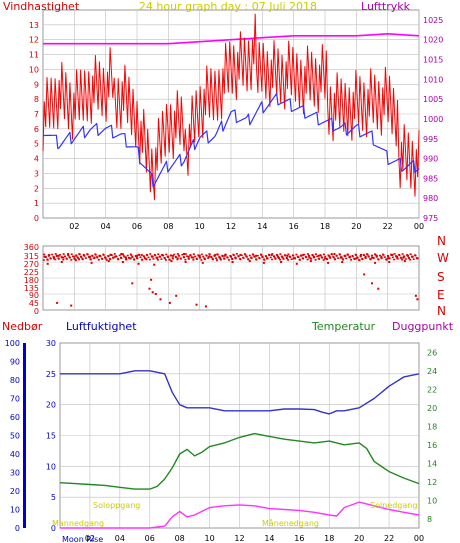  Describe the element at coordinates (432, 426) in the screenshot. I see `temperature-y-tick-label: 18` at that location.